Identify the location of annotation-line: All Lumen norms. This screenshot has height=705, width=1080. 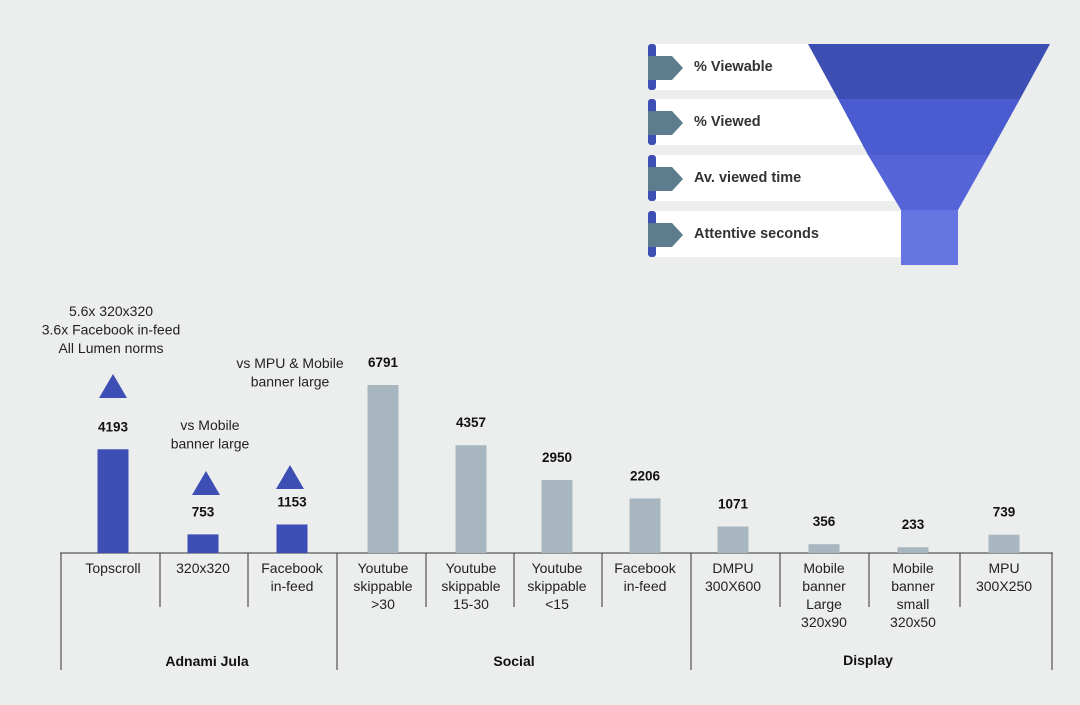
(110, 348).